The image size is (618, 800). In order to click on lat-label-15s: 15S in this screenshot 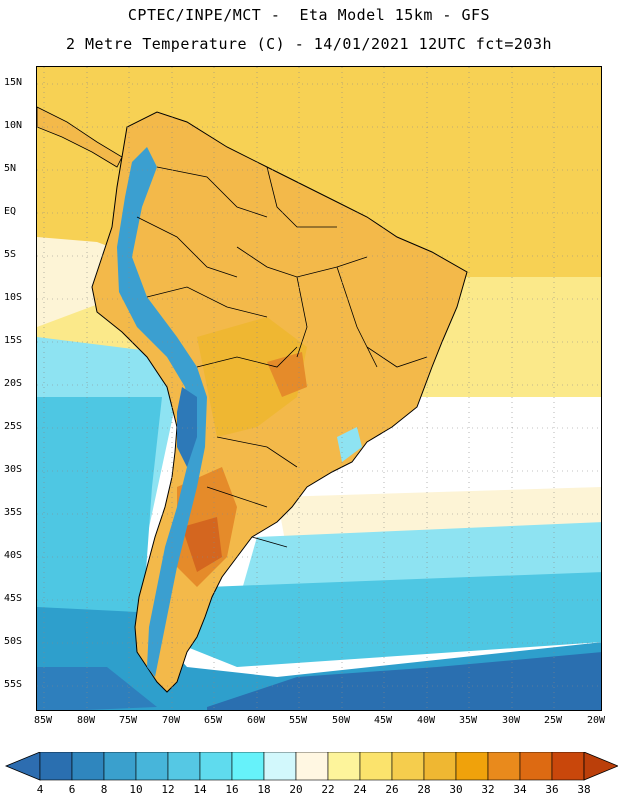, I will do `click(13, 340)`.